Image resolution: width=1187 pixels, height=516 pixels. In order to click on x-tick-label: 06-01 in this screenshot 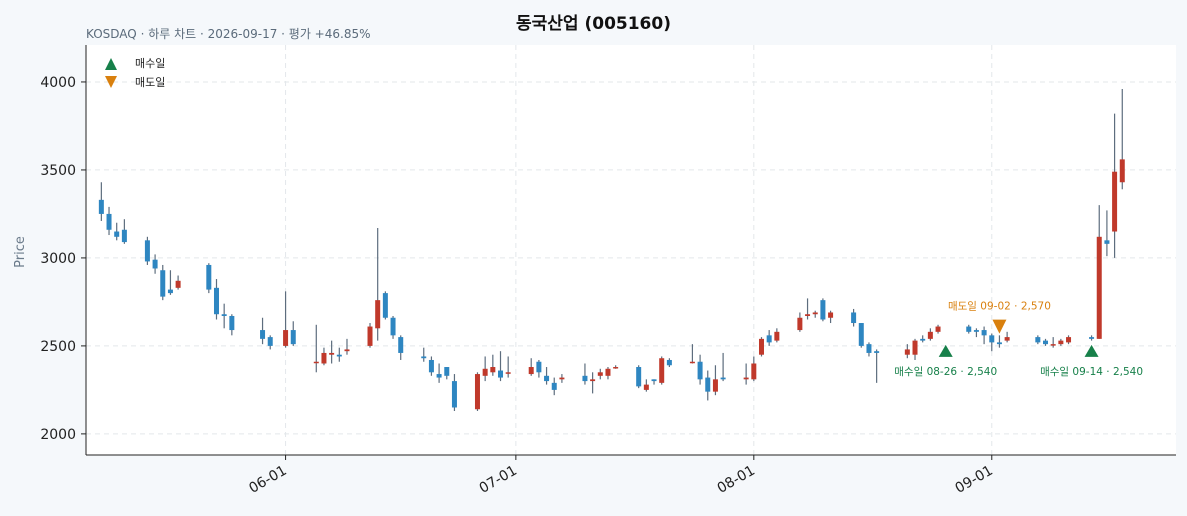, I will do `click(267, 480)`.